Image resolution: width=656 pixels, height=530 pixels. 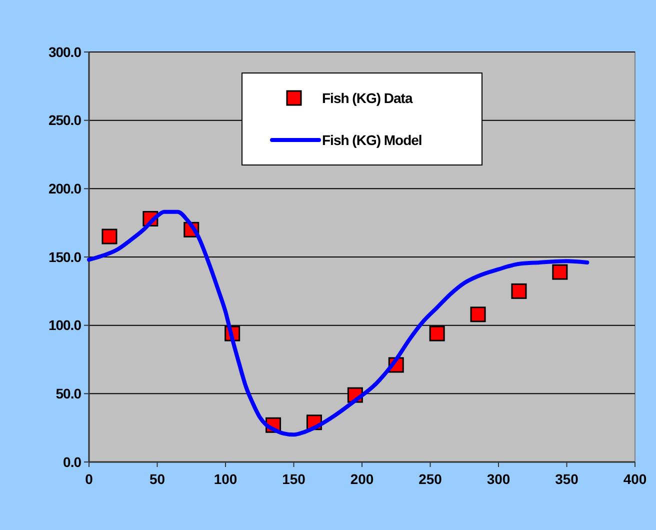 What do you see at coordinates (372, 140) in the screenshot?
I see `legend-label: Fish (KG) Model` at bounding box center [372, 140].